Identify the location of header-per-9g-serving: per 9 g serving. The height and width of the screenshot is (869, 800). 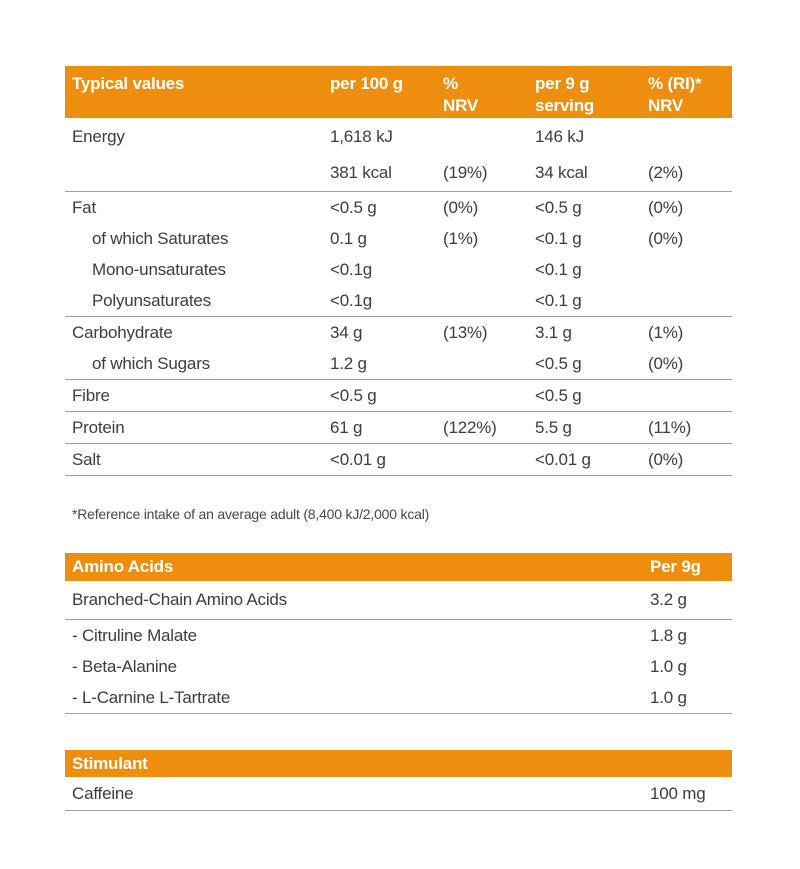
(591, 95).